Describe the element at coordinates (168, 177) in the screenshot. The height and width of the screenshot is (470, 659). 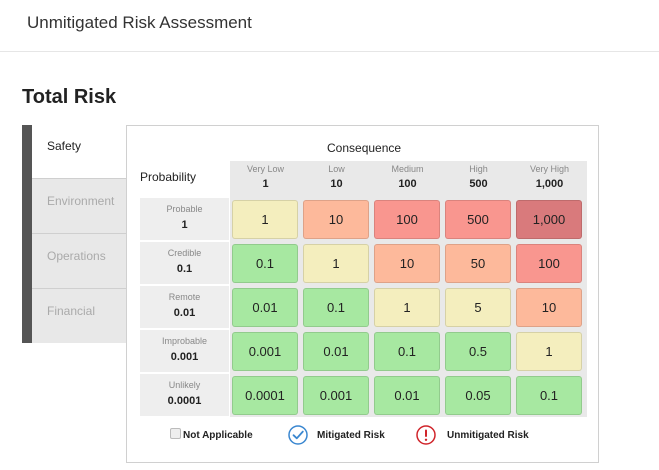
I see `probability-label: Probability` at that location.